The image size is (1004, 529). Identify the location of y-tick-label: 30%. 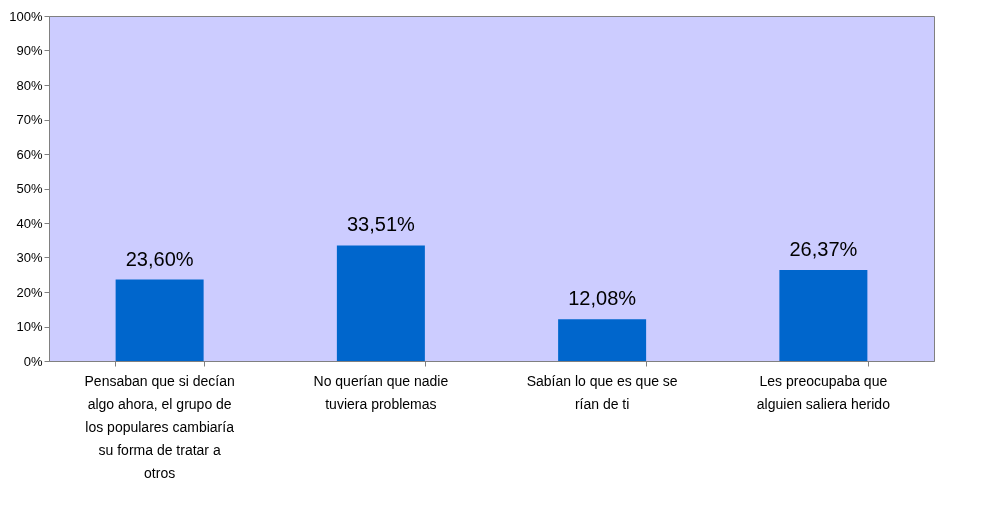
(29, 257).